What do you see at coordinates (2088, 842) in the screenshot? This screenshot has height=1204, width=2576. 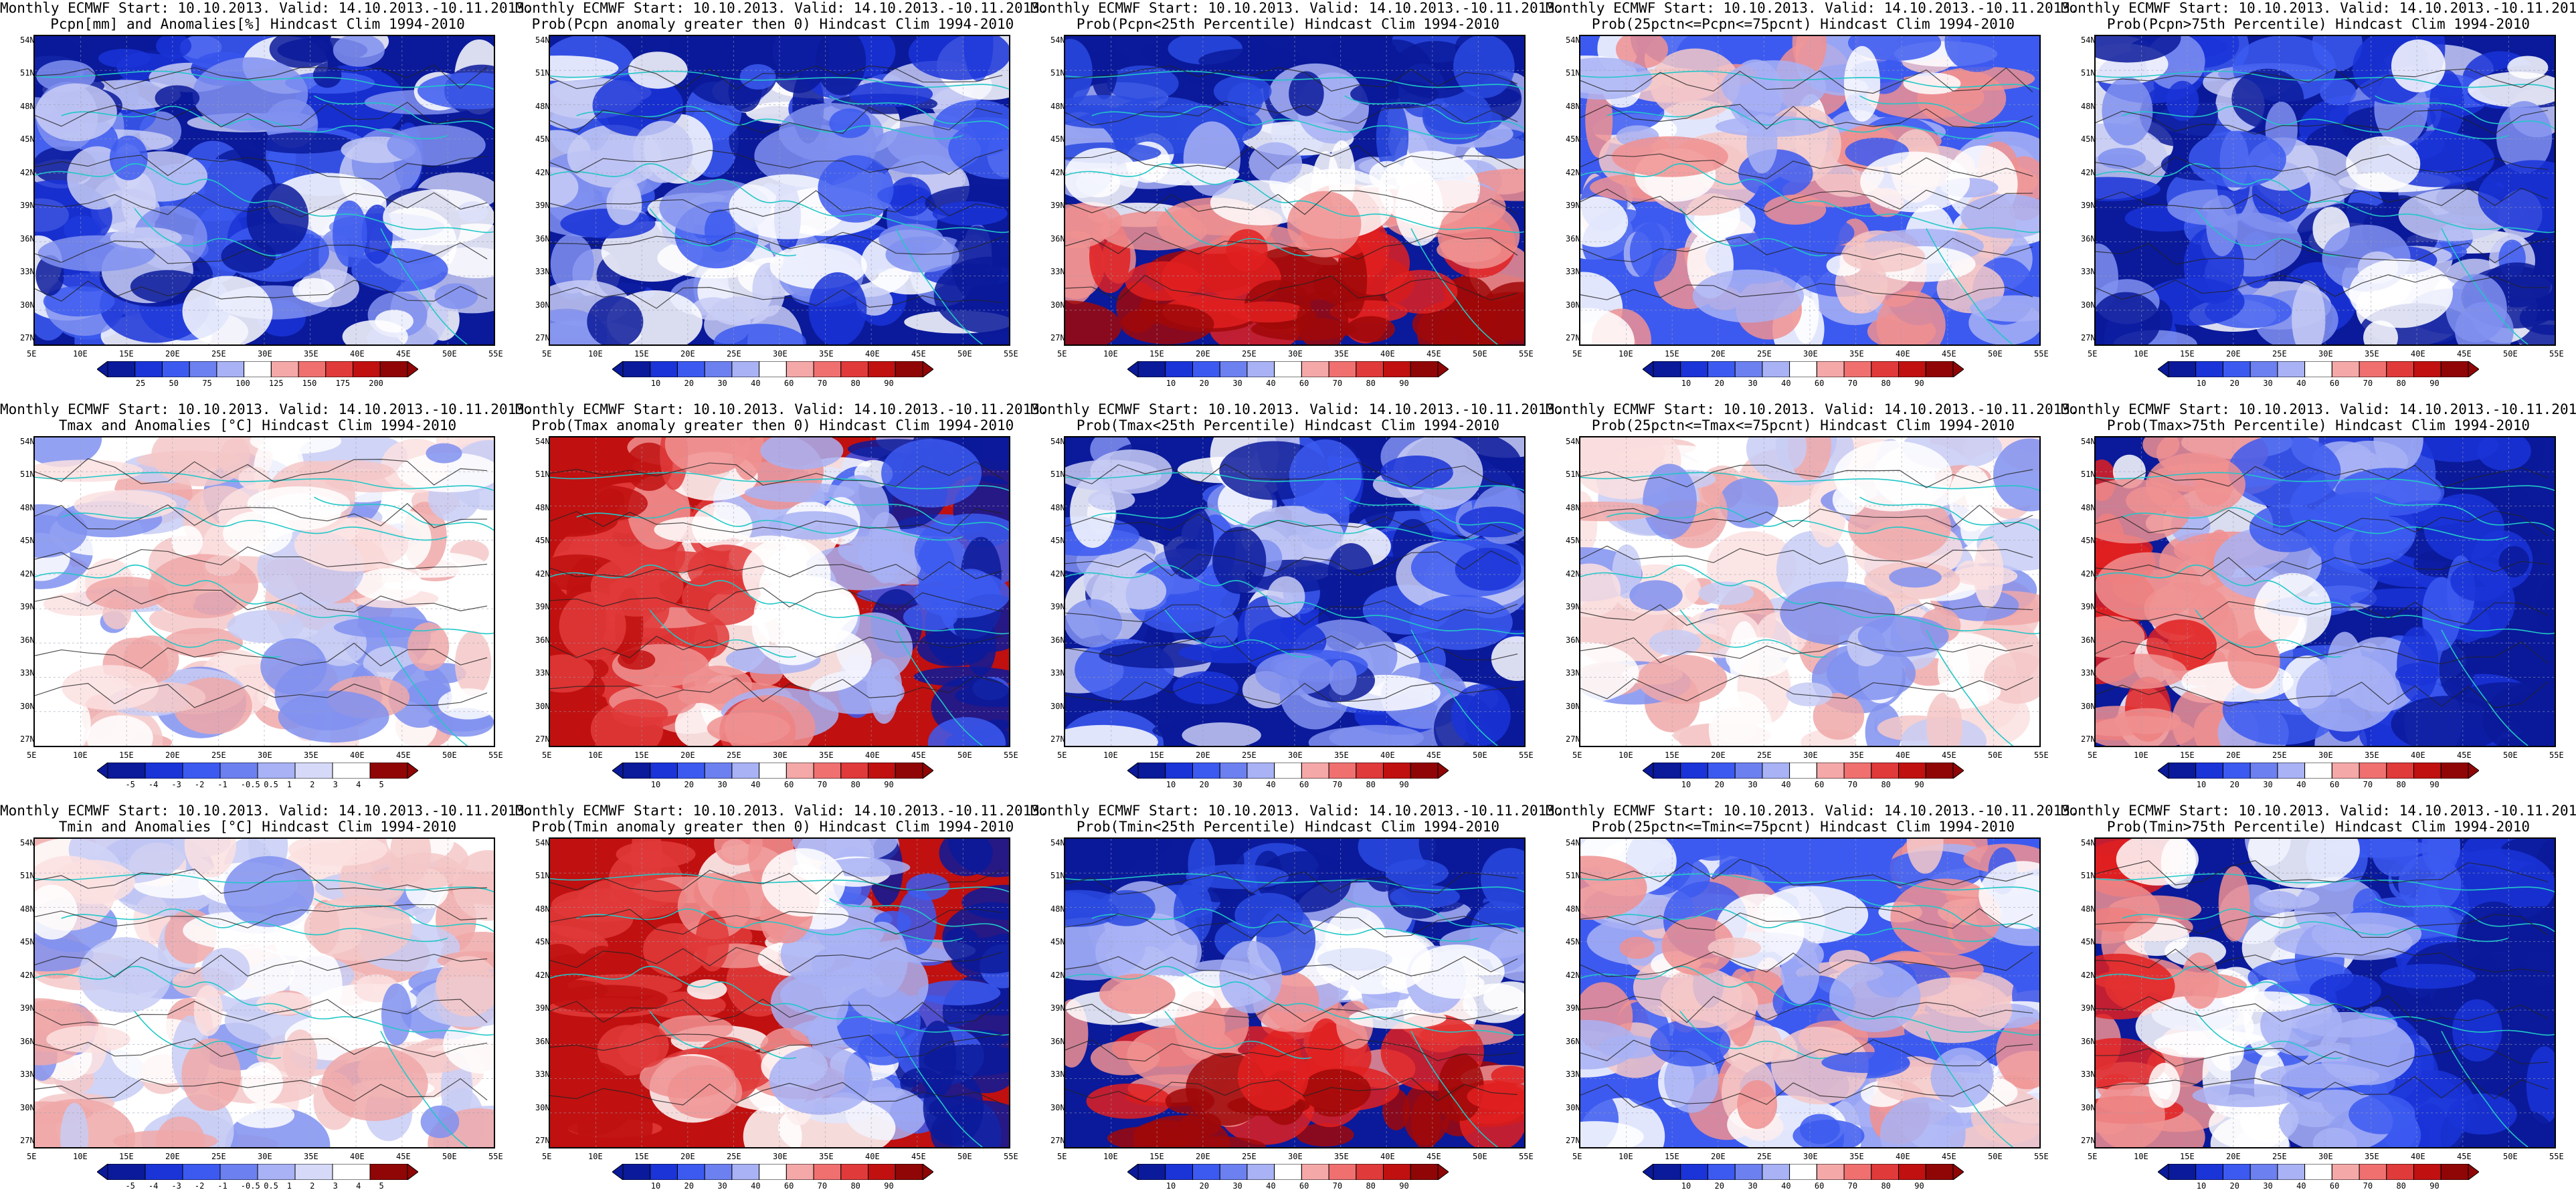 I see `lat-tick-label: 54N` at bounding box center [2088, 842].